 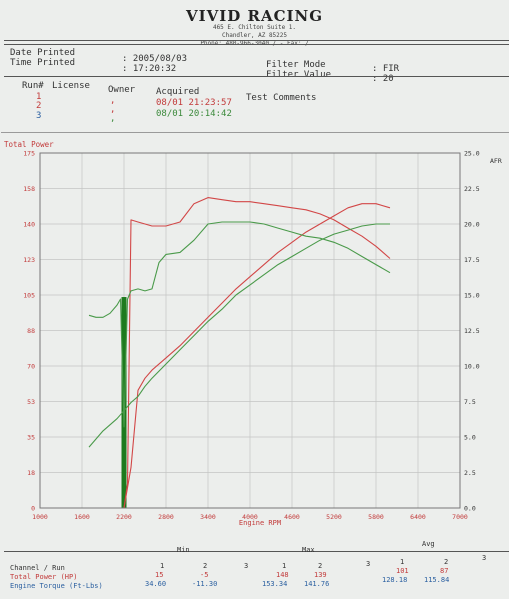 I want to click on run-3-number: 3, so click(x=39, y=116).